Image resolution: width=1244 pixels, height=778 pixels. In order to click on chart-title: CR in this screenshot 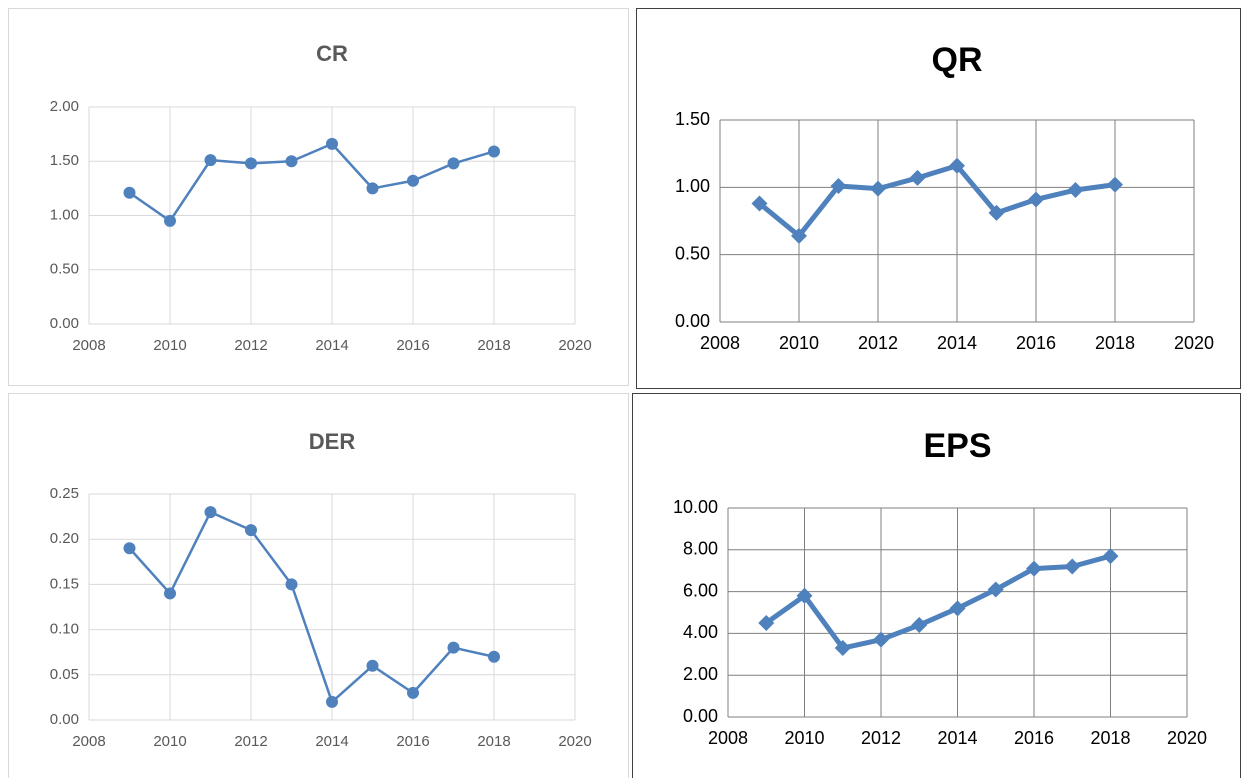, I will do `click(332, 53)`.